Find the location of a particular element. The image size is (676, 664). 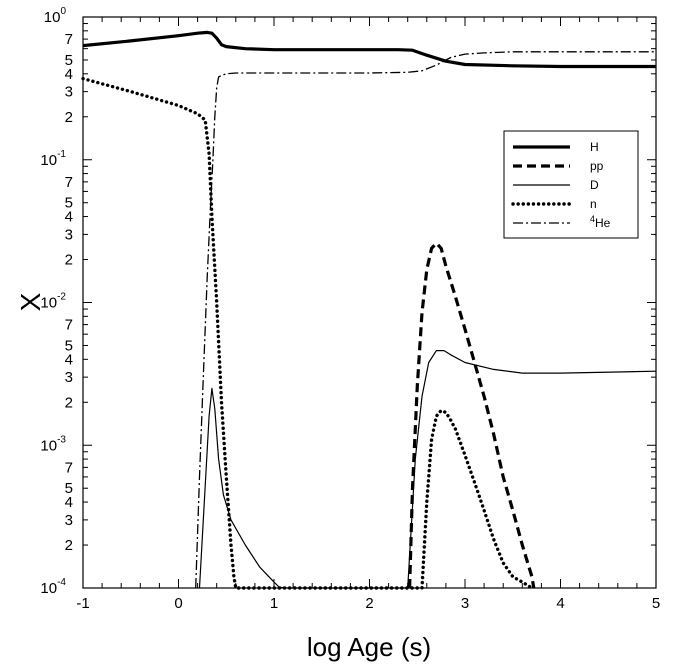

x-tick-label: 0 is located at coordinates (178, 603).